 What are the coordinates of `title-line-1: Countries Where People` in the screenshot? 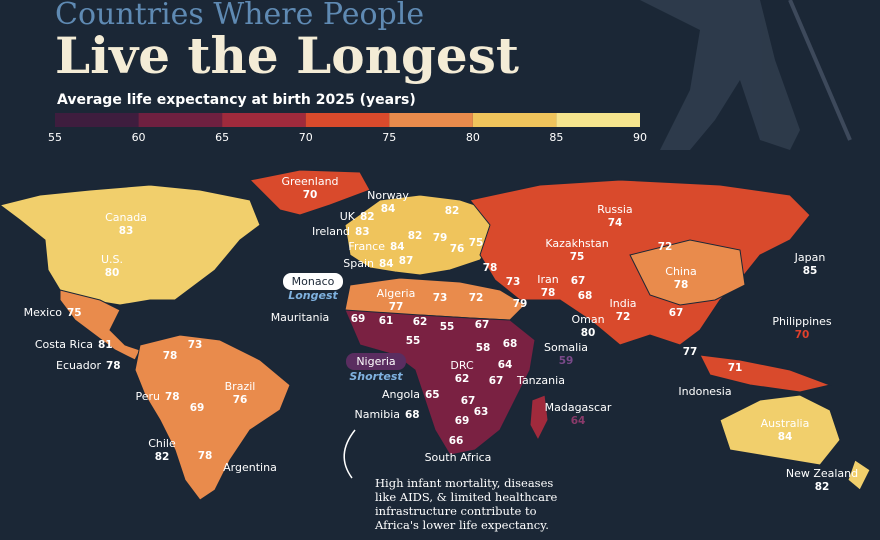 It's located at (239, 16).